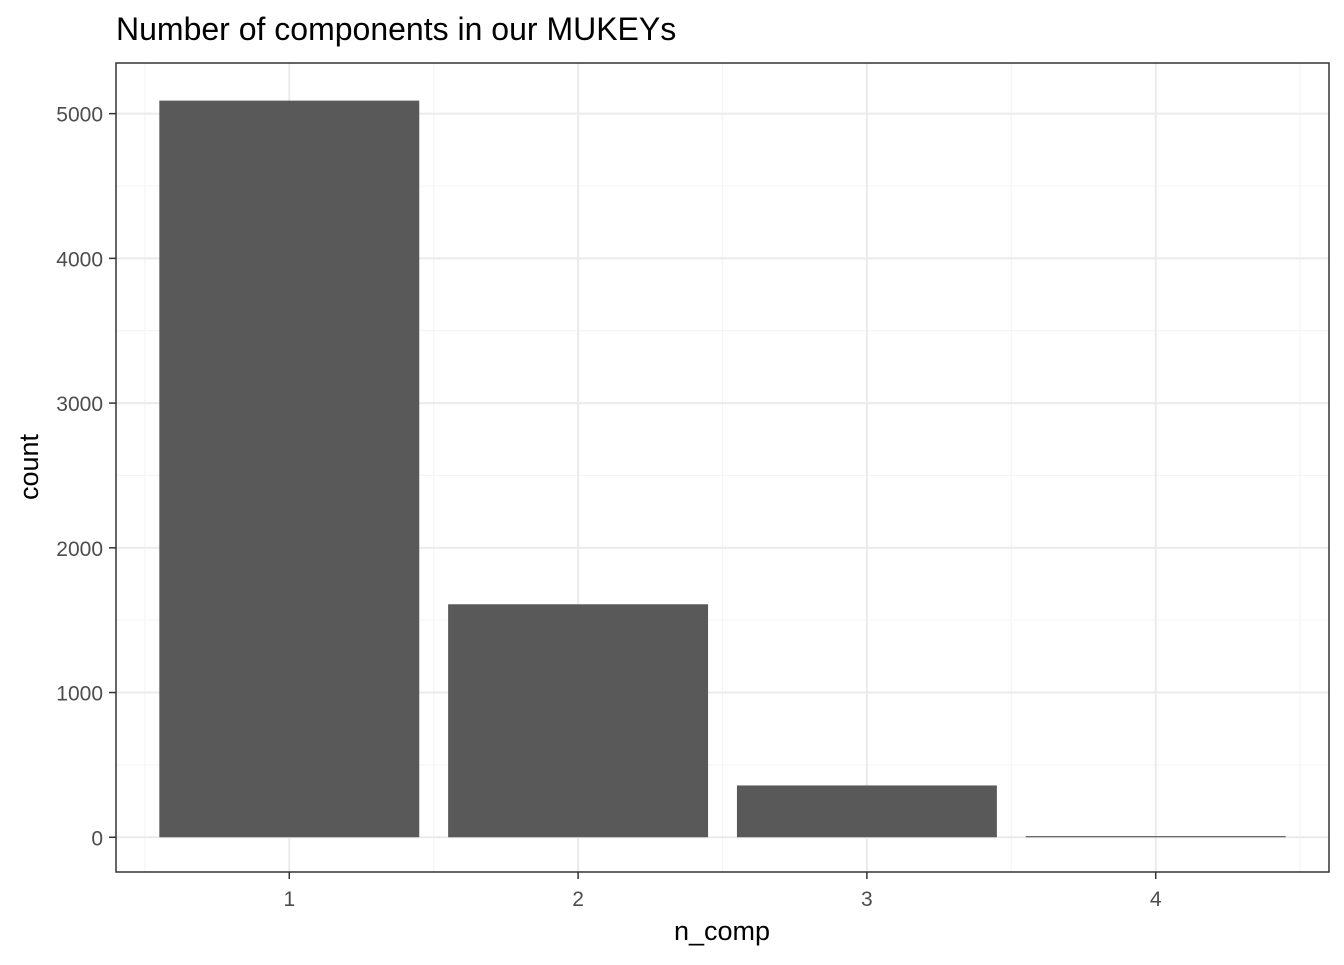 This screenshot has height=965, width=1344. What do you see at coordinates (79, 404) in the screenshot?
I see `y-tick-label: 3000` at bounding box center [79, 404].